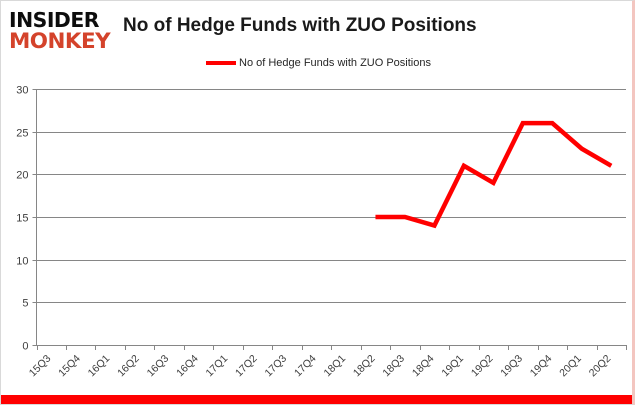 This screenshot has height=405, width=635. What do you see at coordinates (541, 366) in the screenshot?
I see `x-axis-tick-label: 19Q4` at bounding box center [541, 366].